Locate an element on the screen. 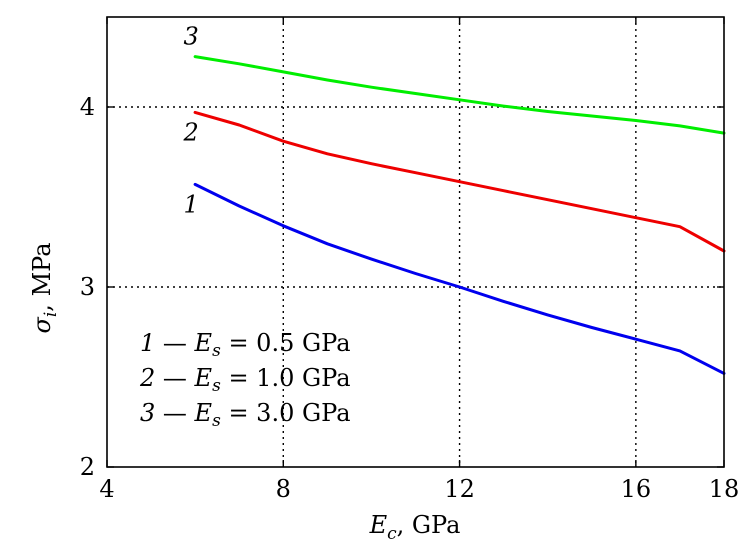  legend-entry-1-dash: — is located at coordinates (174, 343).